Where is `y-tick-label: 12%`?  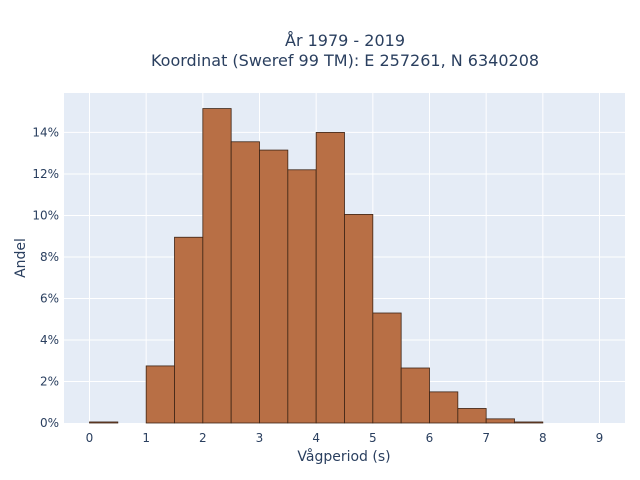 y-tick-label: 12% is located at coordinates (45, 174).